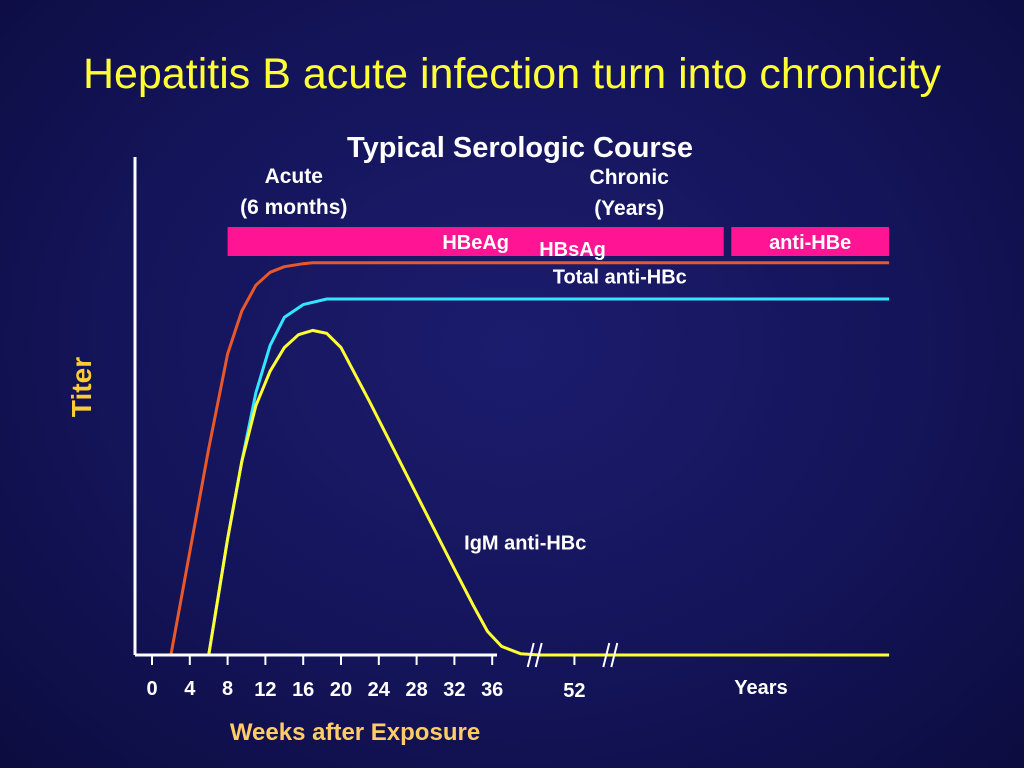 The width and height of the screenshot is (1024, 768). What do you see at coordinates (629, 208) in the screenshot?
I see `phase-sublabel-chronic: (Years)` at bounding box center [629, 208].